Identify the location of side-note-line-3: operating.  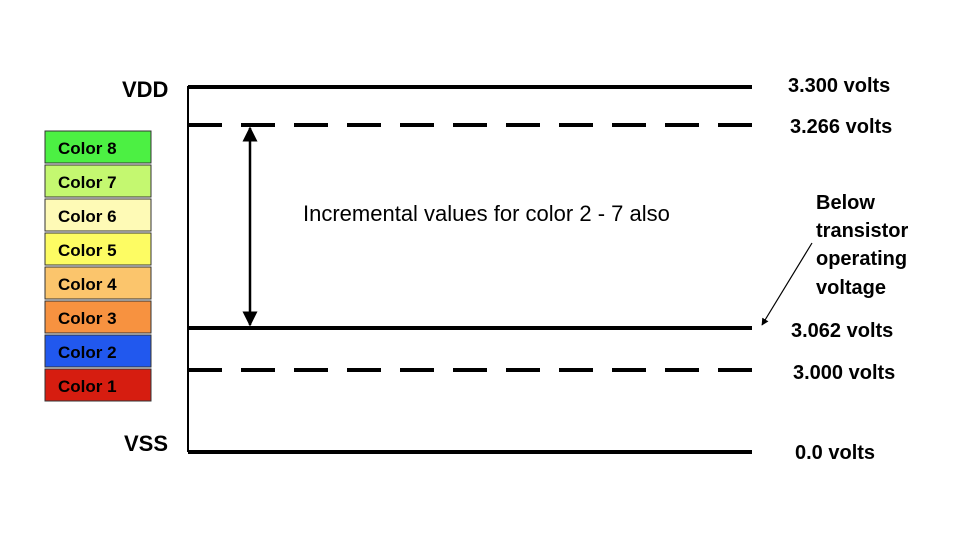
(861, 259).